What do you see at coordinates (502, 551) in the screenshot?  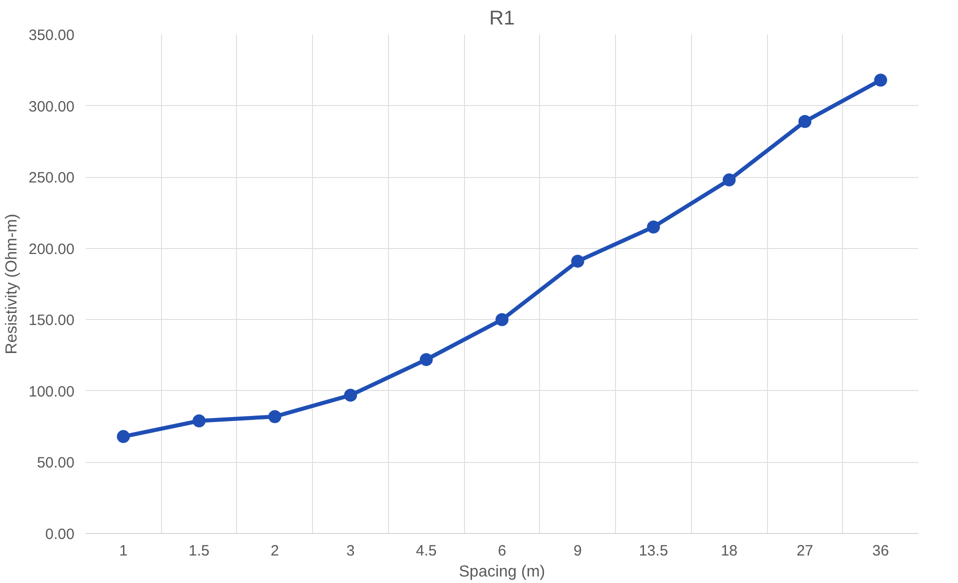 I see `x-tick-label: 6` at bounding box center [502, 551].